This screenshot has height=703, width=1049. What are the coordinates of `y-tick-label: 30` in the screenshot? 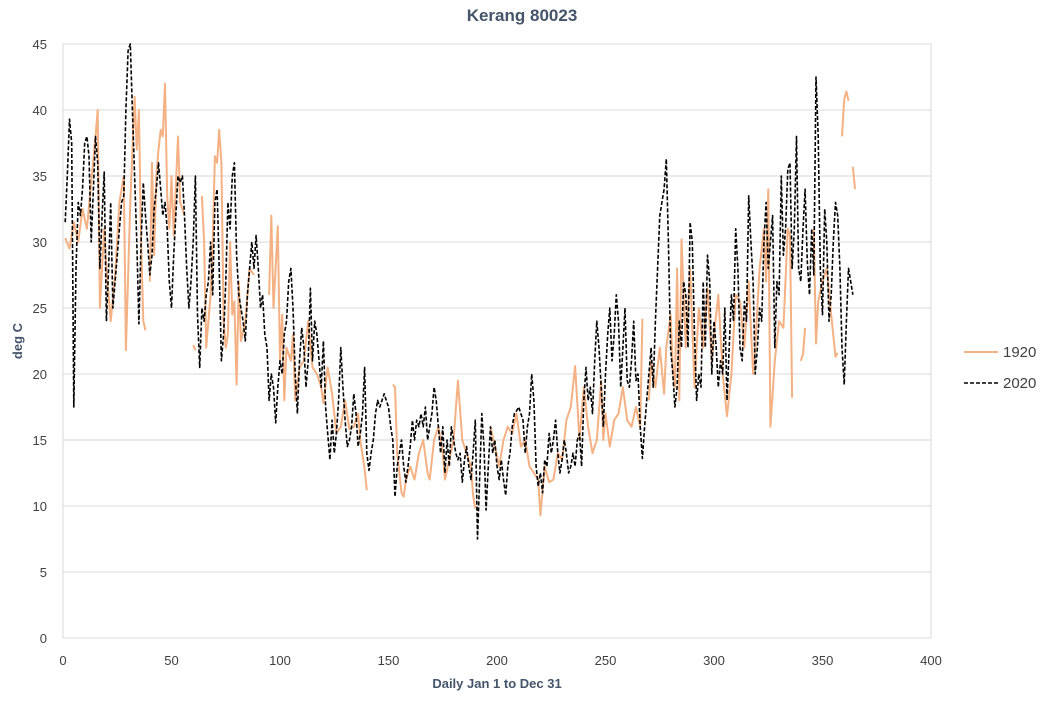 It's located at (40, 242).